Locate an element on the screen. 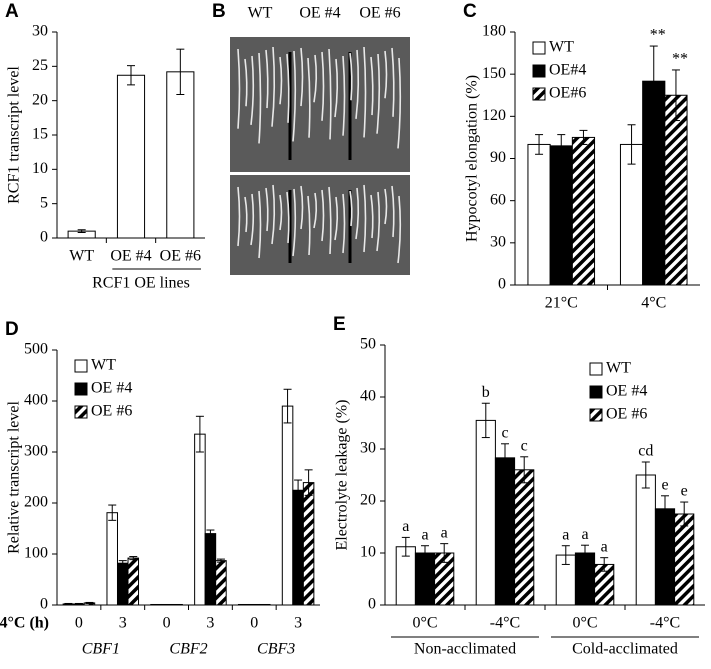  x-tick-label: 0°C is located at coordinates (424, 623).